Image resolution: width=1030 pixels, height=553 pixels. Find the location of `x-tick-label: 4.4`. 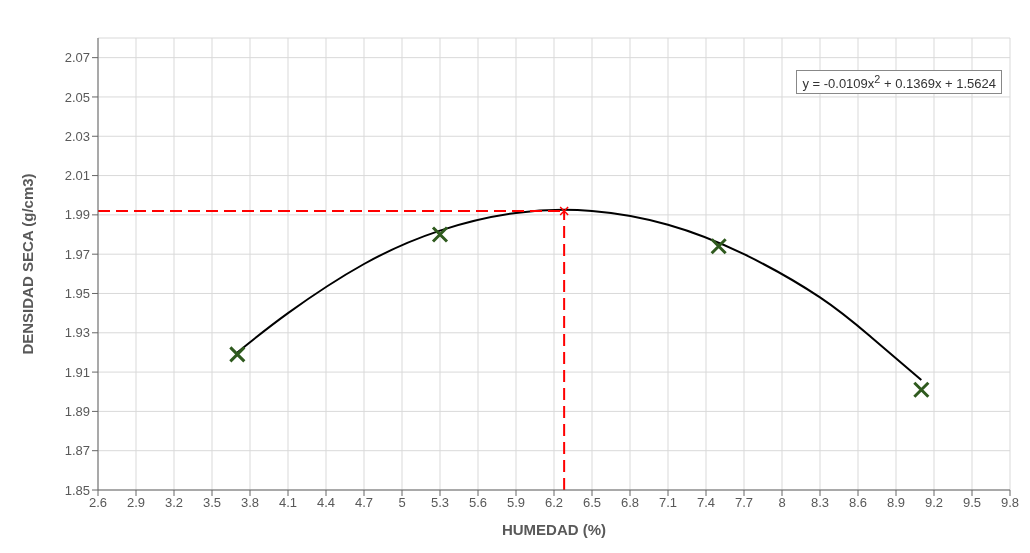

x-tick-label: 4.4 is located at coordinates (326, 503).